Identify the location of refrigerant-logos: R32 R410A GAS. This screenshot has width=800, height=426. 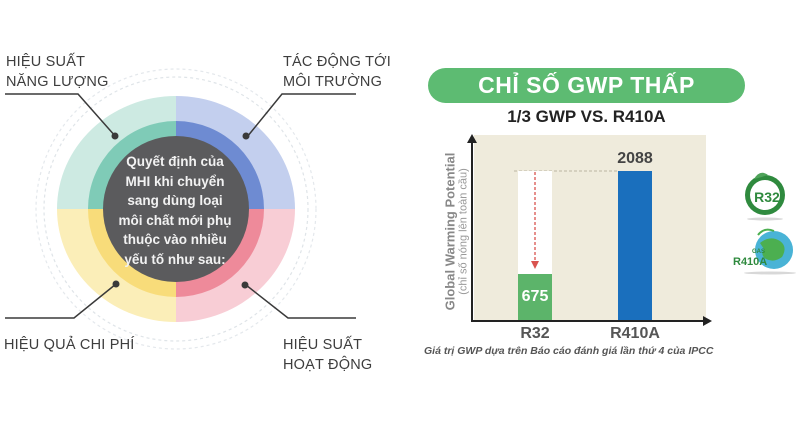
(764, 223).